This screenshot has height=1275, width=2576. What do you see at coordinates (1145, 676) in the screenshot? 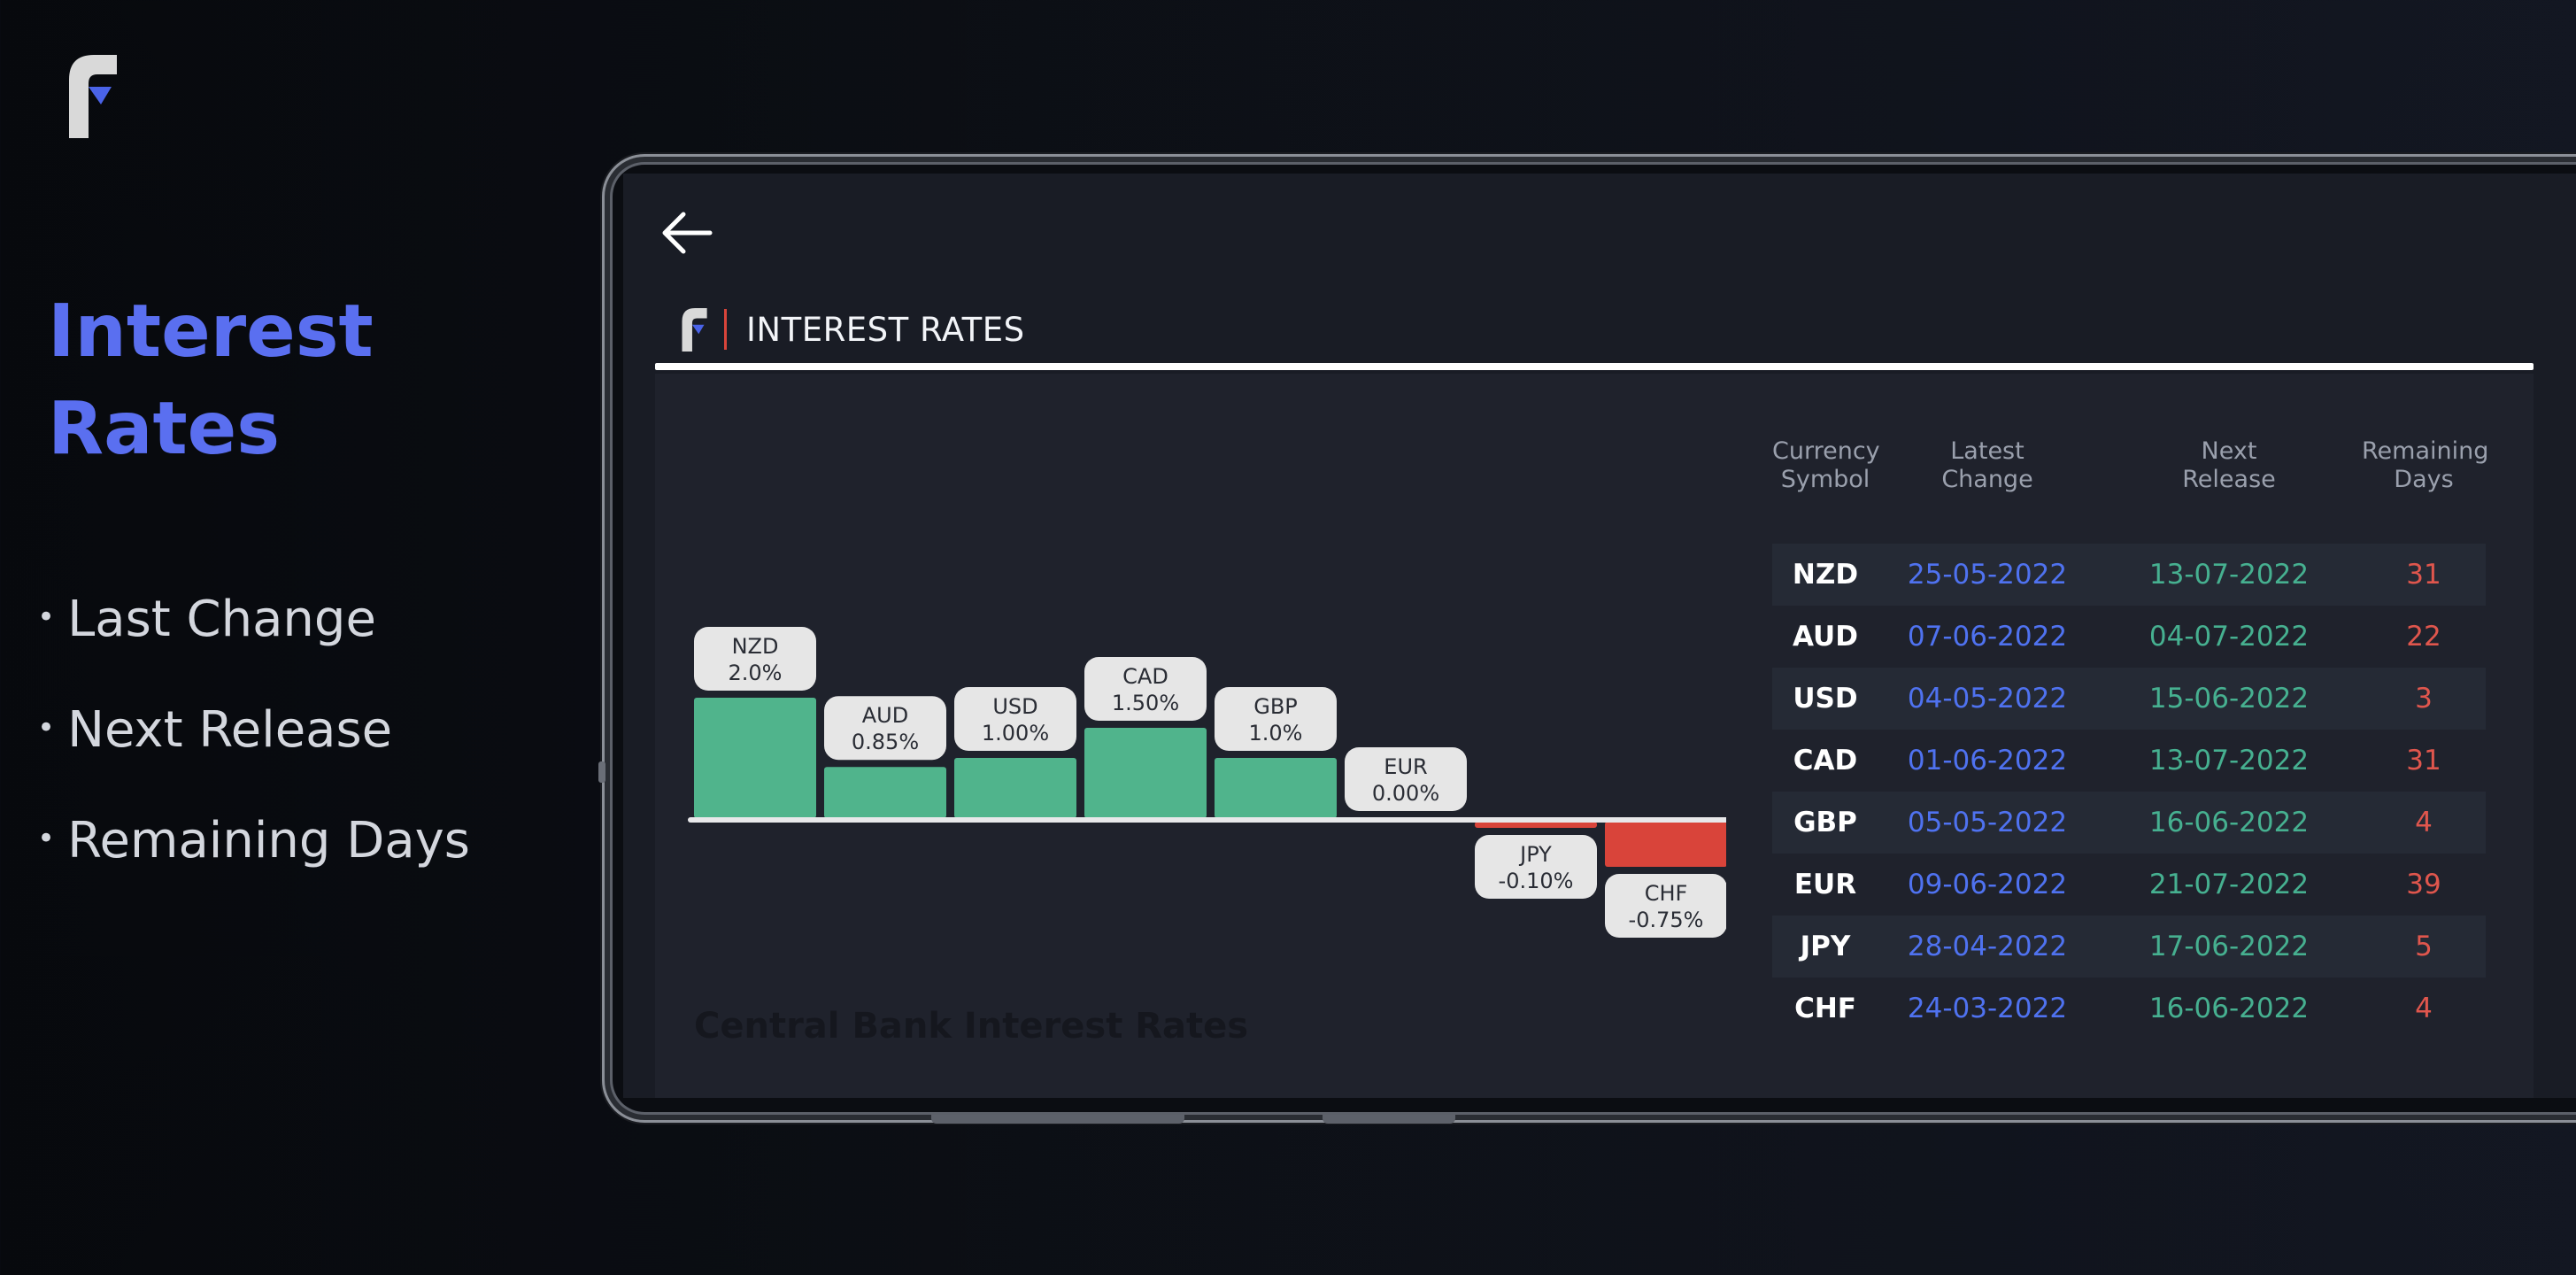
I see `category-label: CAD` at bounding box center [1145, 676].